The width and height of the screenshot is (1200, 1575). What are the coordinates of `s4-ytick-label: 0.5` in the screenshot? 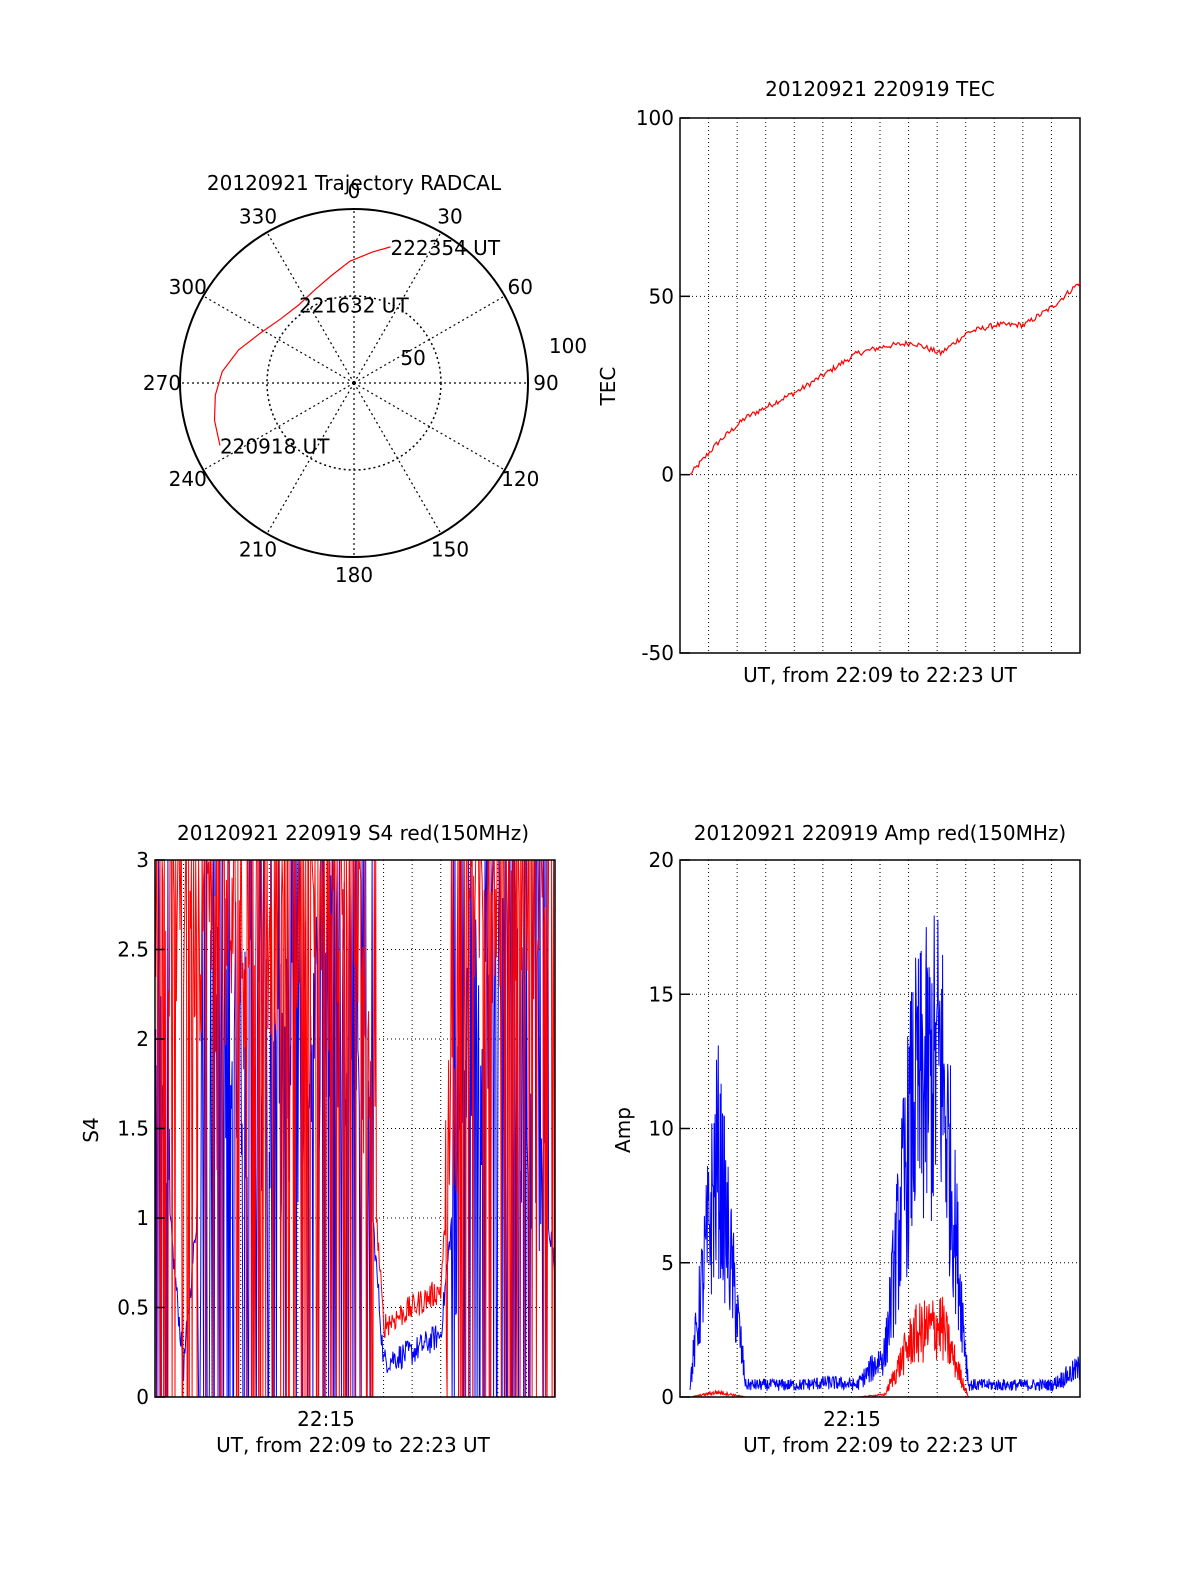 It's located at (133, 1308).